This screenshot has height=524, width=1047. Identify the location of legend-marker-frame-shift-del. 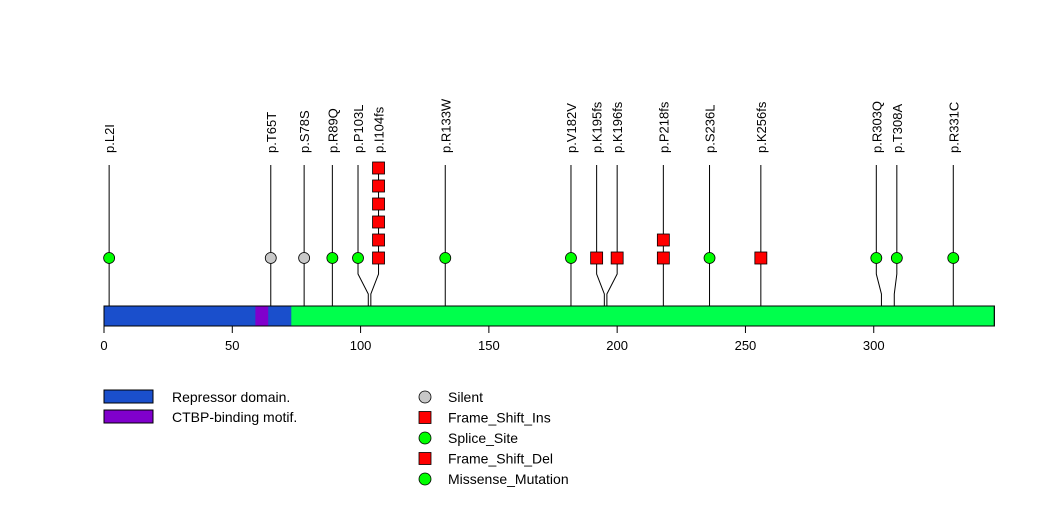
(425, 458).